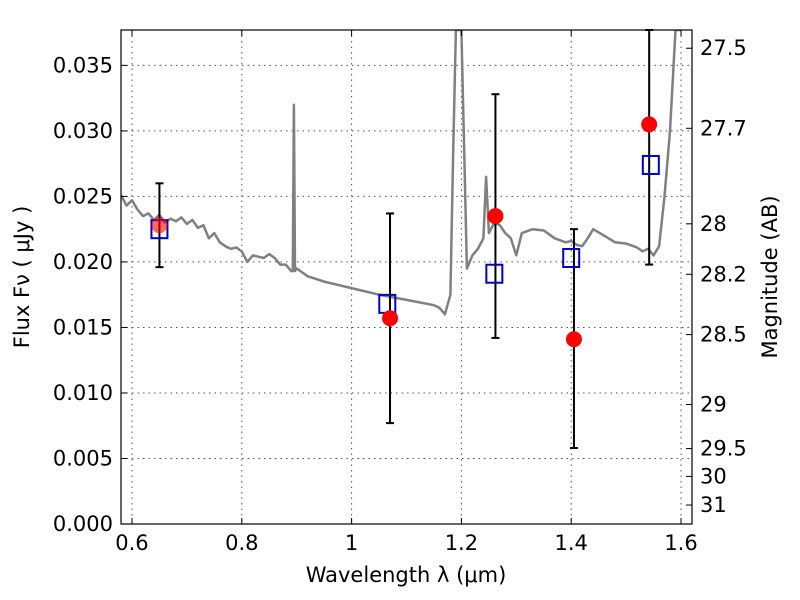 This screenshot has height=600, width=800. What do you see at coordinates (83, 262) in the screenshot?
I see `y-tick-label: 0.020` at bounding box center [83, 262].